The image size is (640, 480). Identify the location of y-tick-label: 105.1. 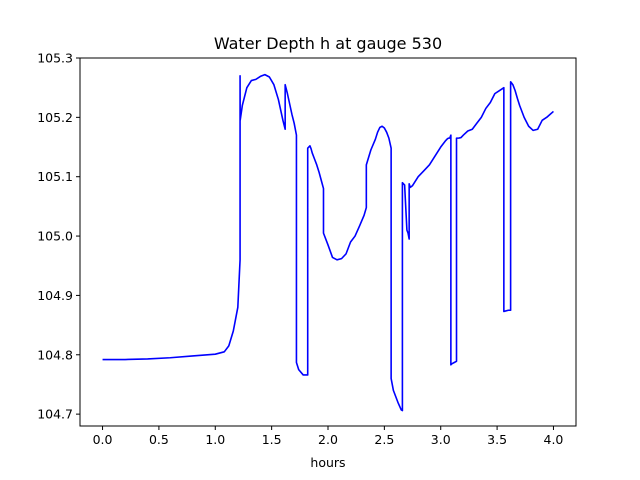
(55, 176).